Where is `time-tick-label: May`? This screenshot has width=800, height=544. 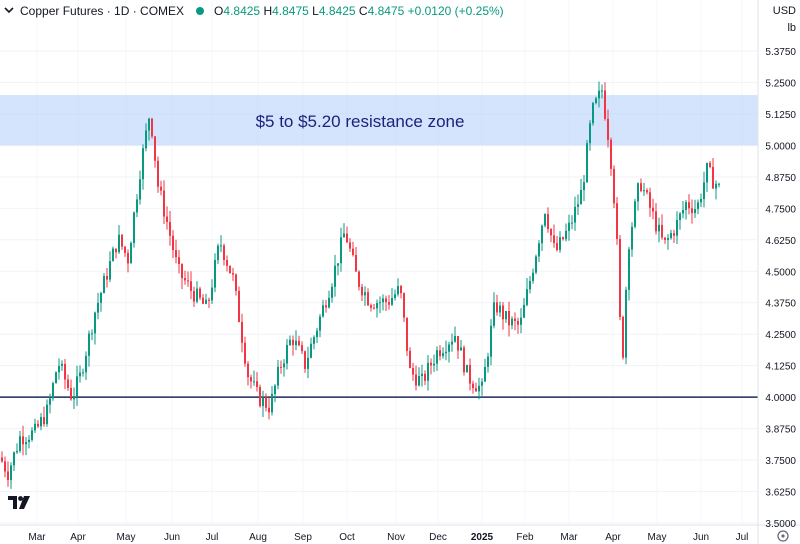
time-tick-label: May is located at coordinates (126, 537).